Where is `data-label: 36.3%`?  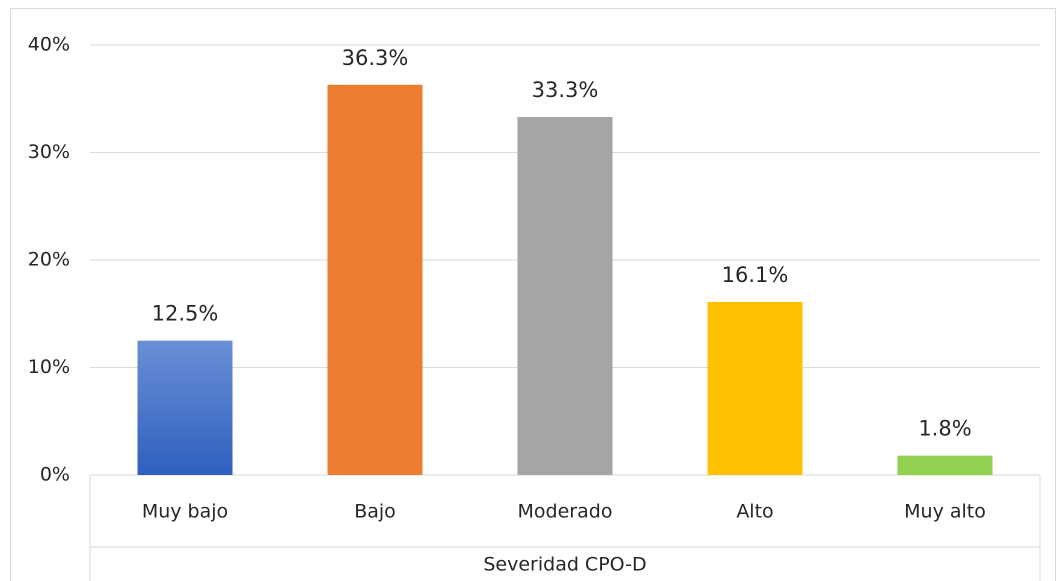 data-label: 36.3% is located at coordinates (375, 58).